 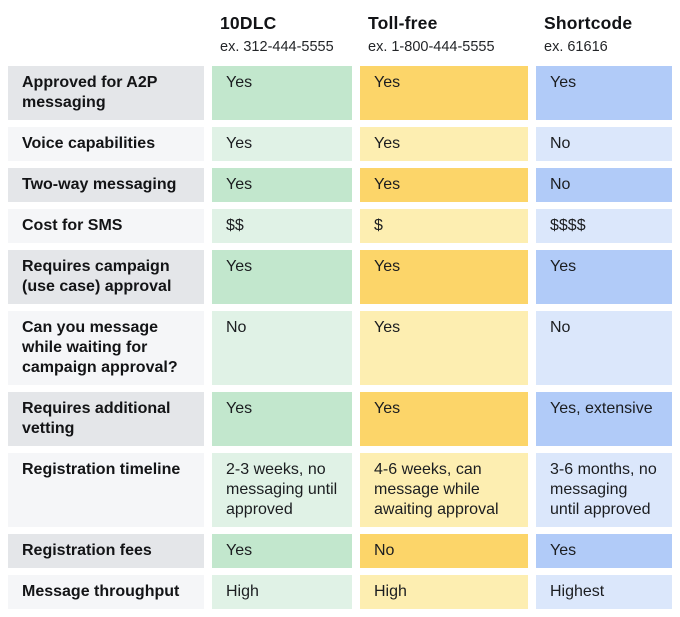 I want to click on column-title-10dlc: 10DLC, so click(x=248, y=23).